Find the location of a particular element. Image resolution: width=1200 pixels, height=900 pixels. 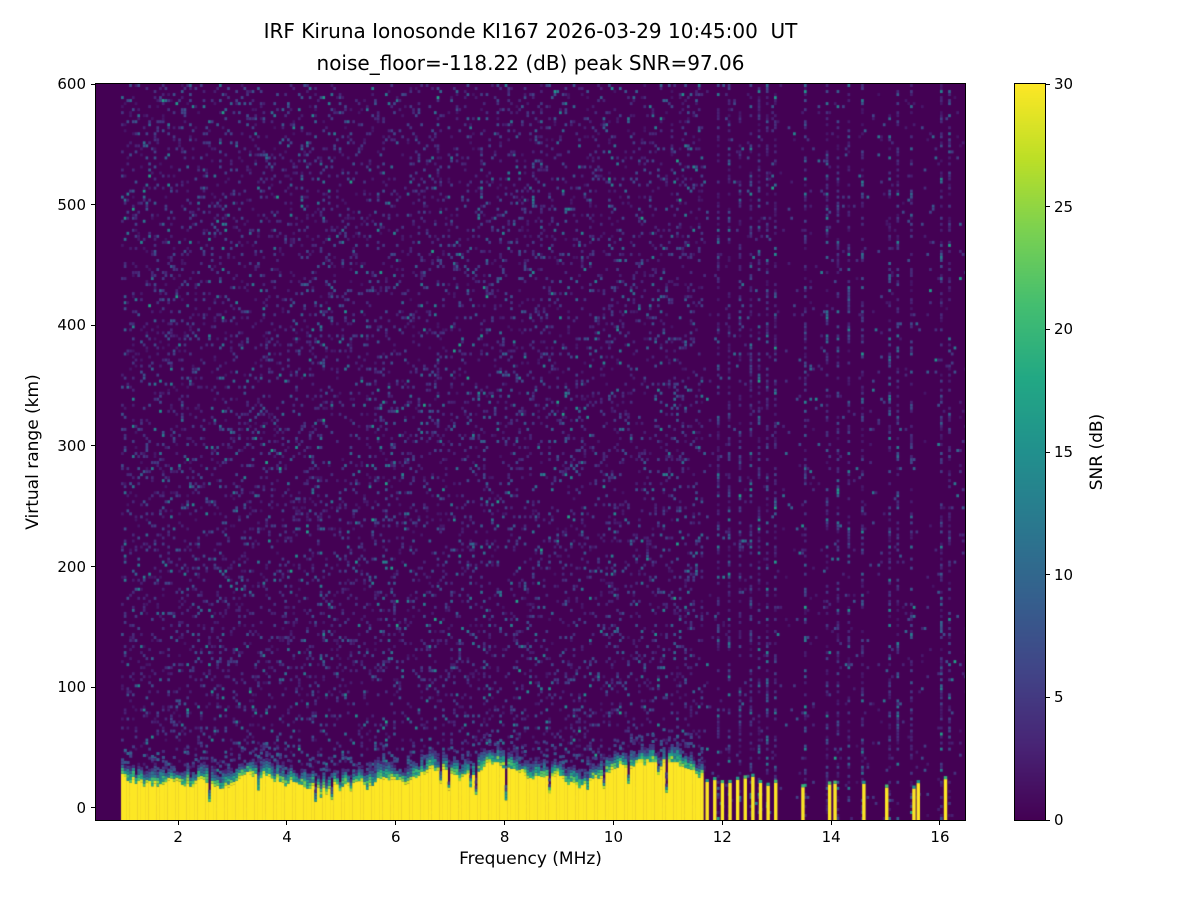

x-tick-label: 12 is located at coordinates (722, 837).